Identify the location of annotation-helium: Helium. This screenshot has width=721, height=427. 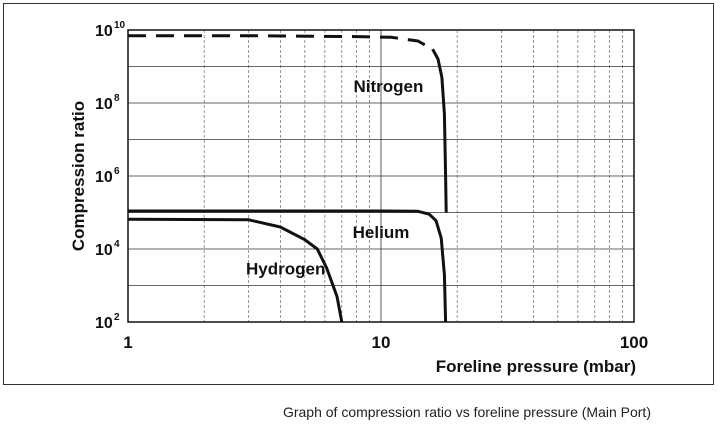
(381, 232).